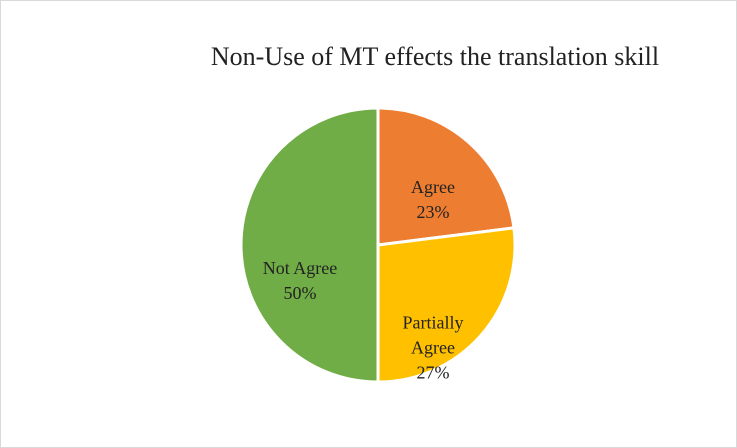  I want to click on value-label: 27%, so click(433, 372).